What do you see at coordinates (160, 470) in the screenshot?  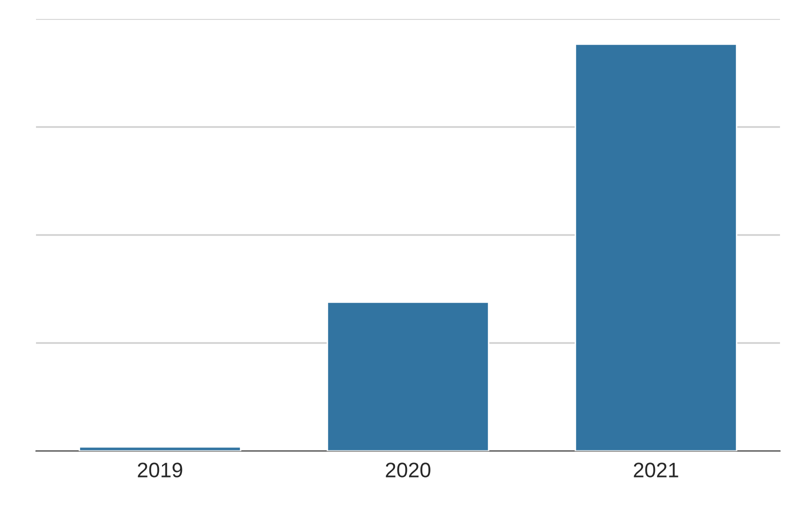 I see `x-tick-label: 2019` at bounding box center [160, 470].